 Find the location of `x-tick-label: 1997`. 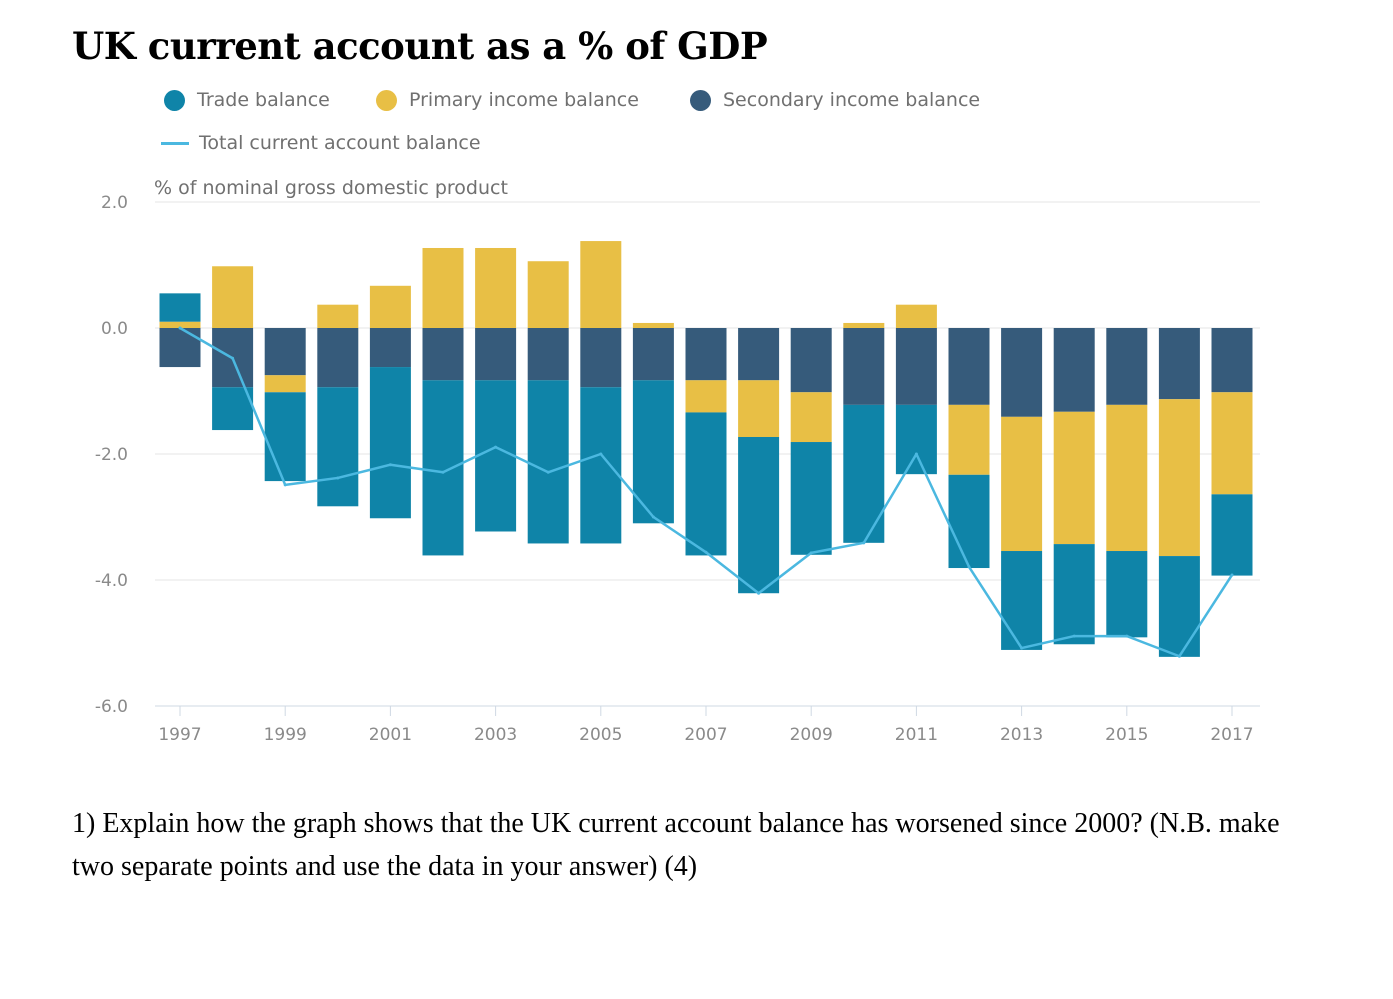

x-tick-label: 1997 is located at coordinates (179, 735).